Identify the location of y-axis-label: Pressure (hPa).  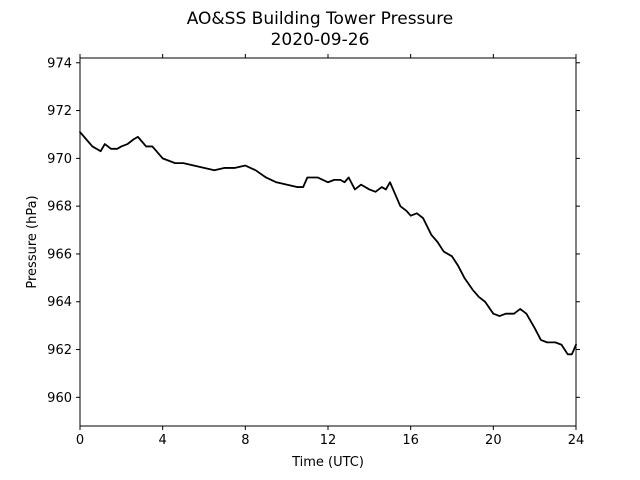
(32, 241).